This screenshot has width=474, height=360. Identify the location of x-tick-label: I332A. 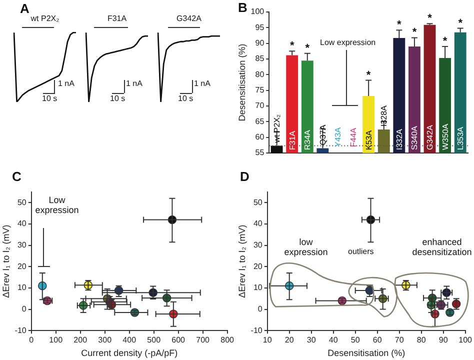
(399, 139).